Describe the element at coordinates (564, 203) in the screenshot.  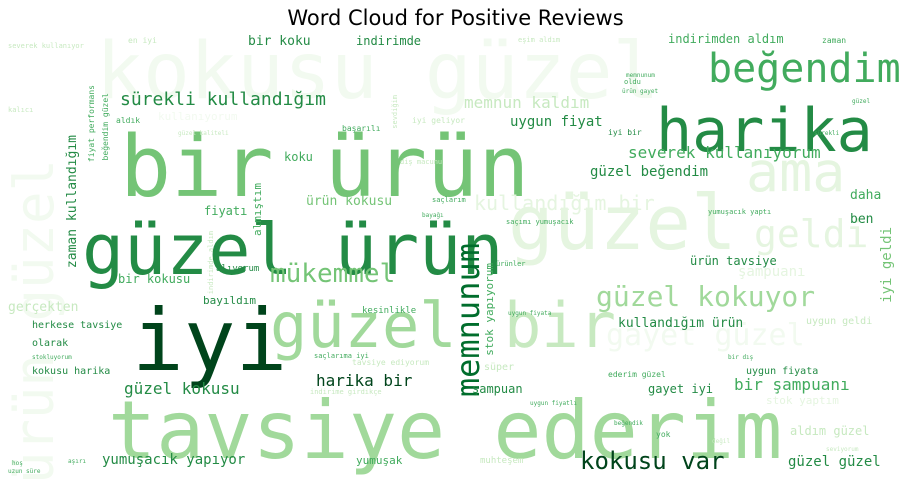
I see `cloud-word: kullandığım bir` at that location.